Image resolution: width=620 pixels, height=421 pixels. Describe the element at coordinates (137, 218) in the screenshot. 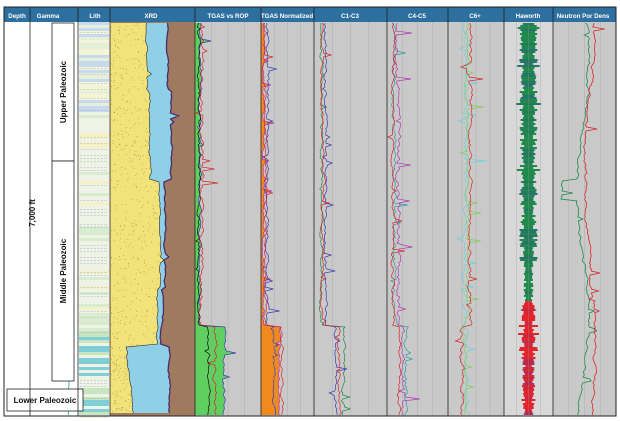

I see `xrd-quartz-area` at that location.